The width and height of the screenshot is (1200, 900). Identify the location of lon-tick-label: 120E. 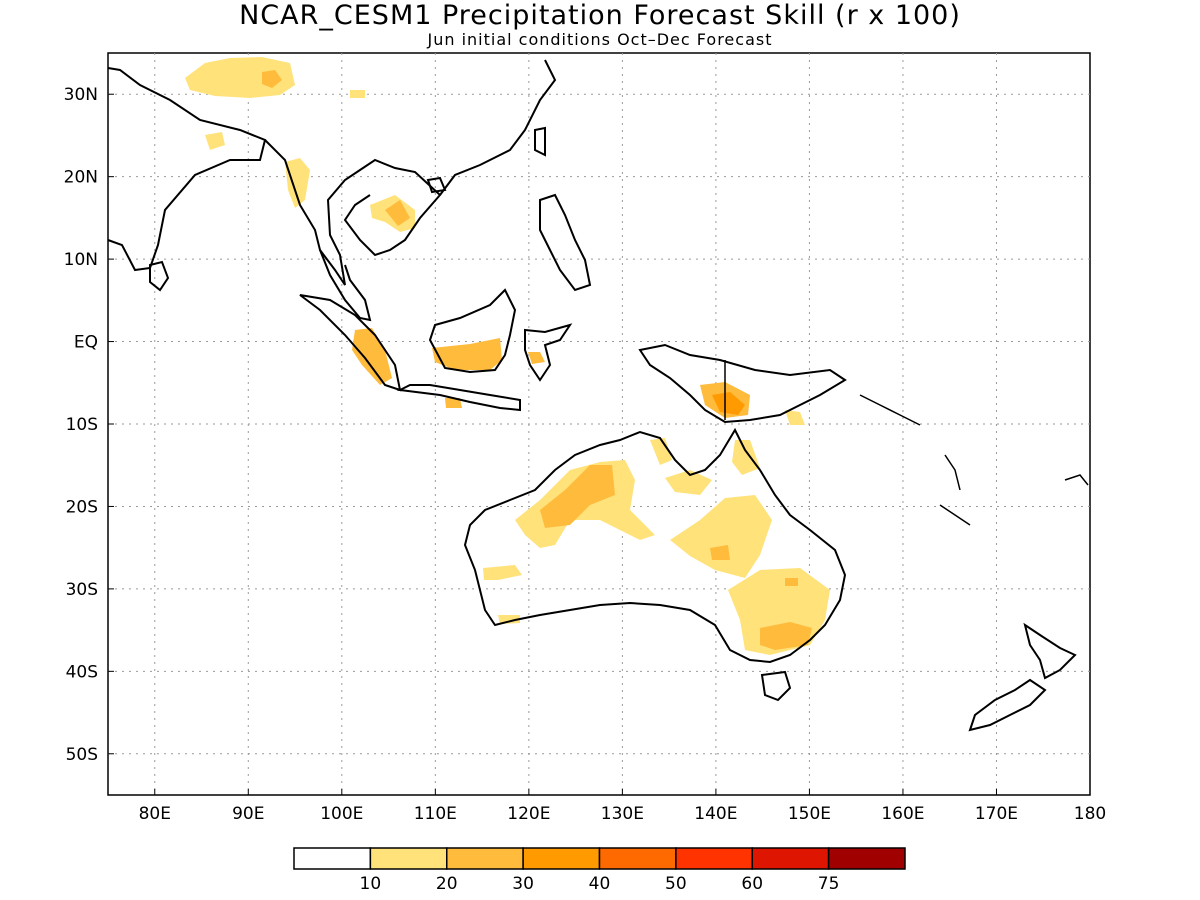
(528, 814).